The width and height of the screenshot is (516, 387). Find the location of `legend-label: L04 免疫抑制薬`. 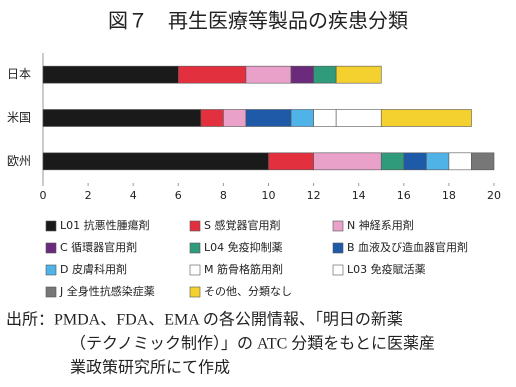

legend-label: L04 免疫抑制薬 is located at coordinates (243, 247).